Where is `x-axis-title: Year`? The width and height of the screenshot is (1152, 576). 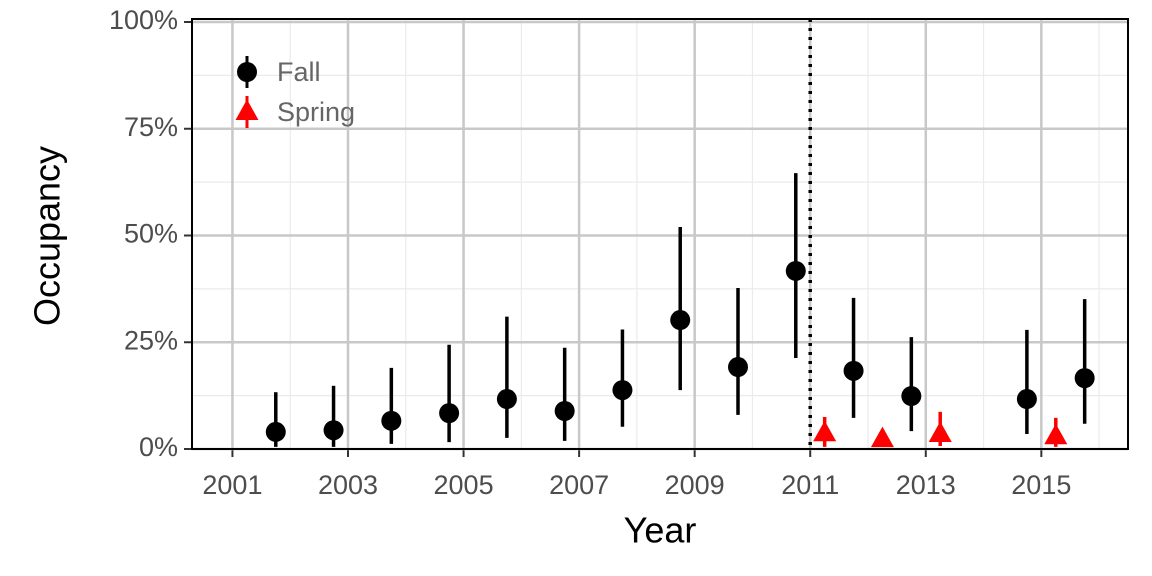
x-axis-title: Year is located at coordinates (660, 530).